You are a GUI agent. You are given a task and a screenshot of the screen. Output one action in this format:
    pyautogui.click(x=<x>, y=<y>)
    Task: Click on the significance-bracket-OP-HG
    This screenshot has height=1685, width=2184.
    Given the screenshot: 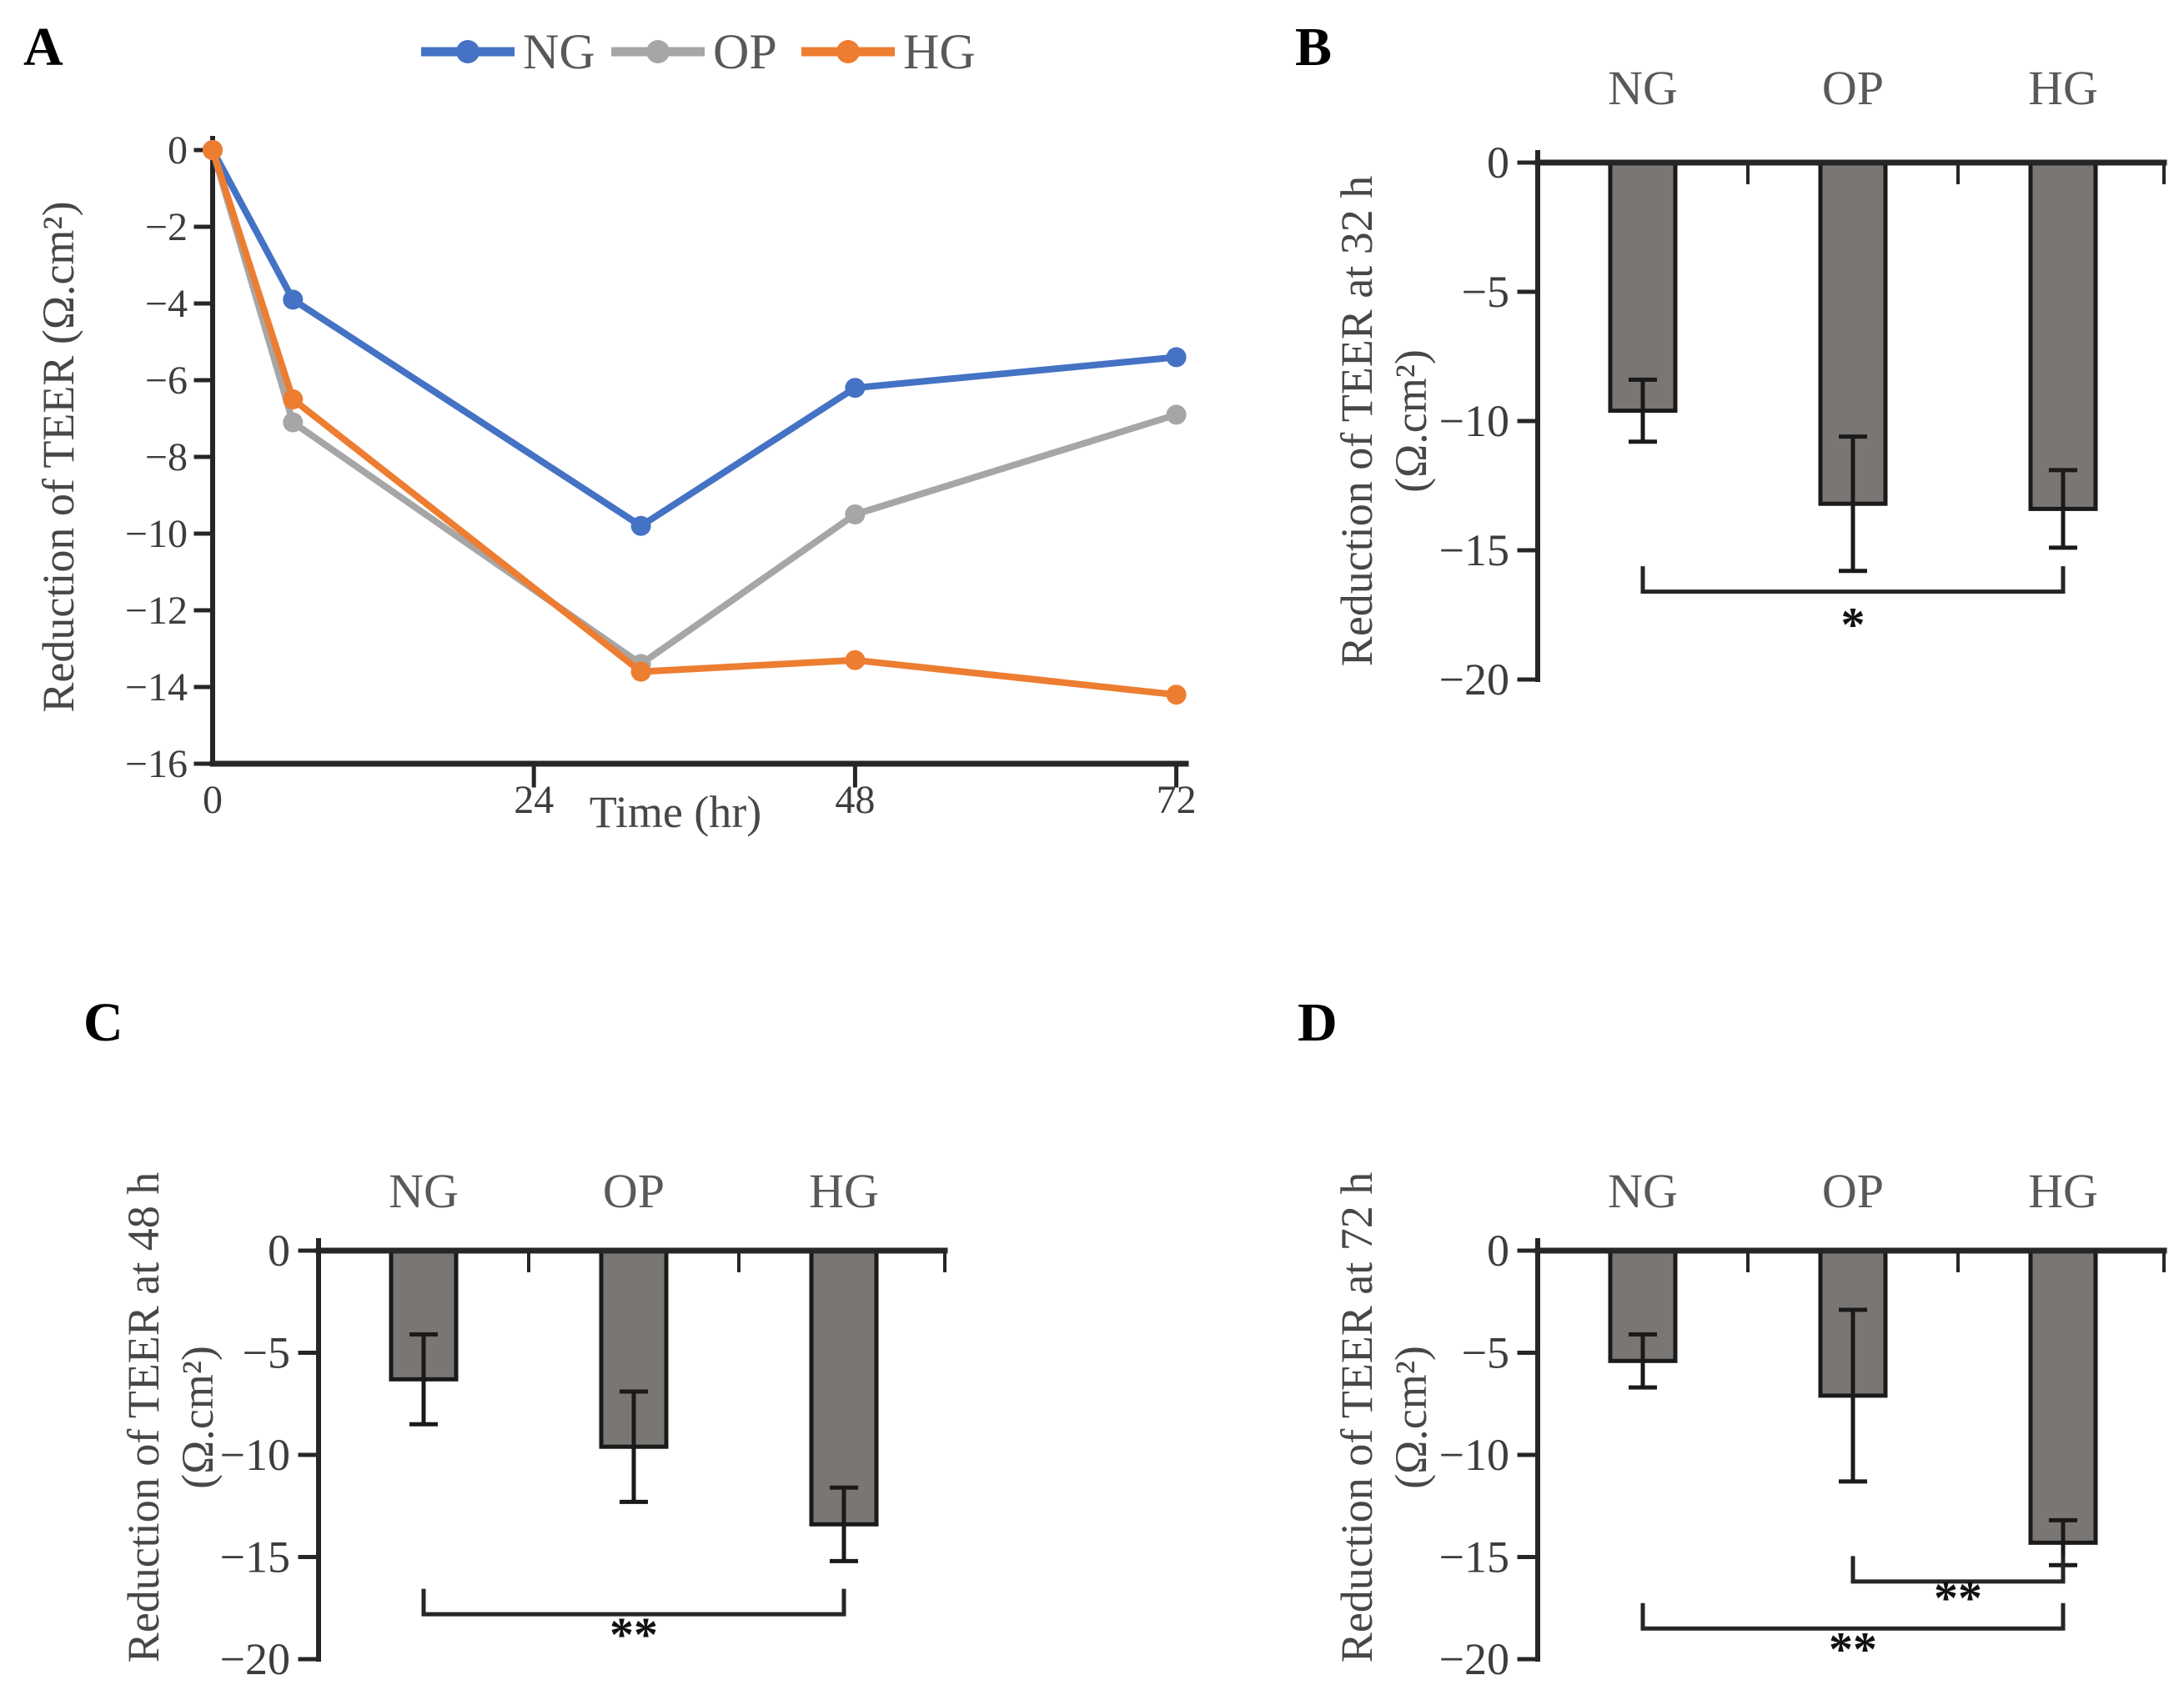 What is the action you would take?
    pyautogui.click(x=1958, y=1570)
    